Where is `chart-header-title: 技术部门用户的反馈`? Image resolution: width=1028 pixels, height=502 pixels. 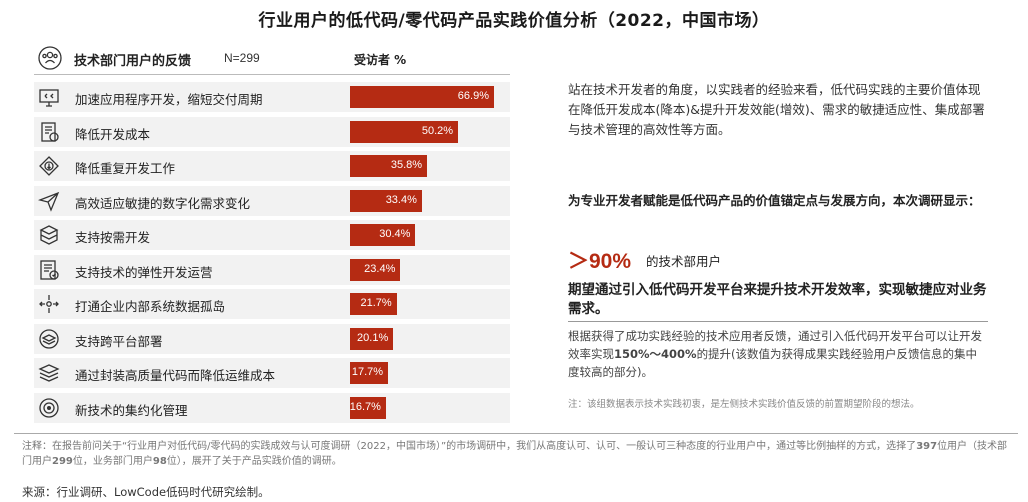 chart-header-title: 技术部门用户的反馈 is located at coordinates (133, 61).